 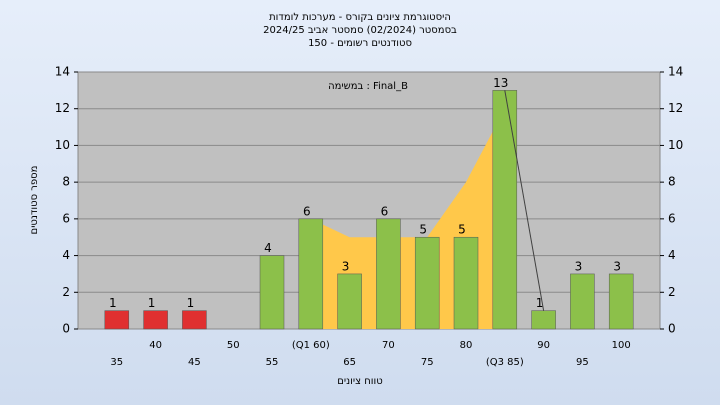 What do you see at coordinates (524, 200) in the screenshot?
I see `line` at bounding box center [524, 200].